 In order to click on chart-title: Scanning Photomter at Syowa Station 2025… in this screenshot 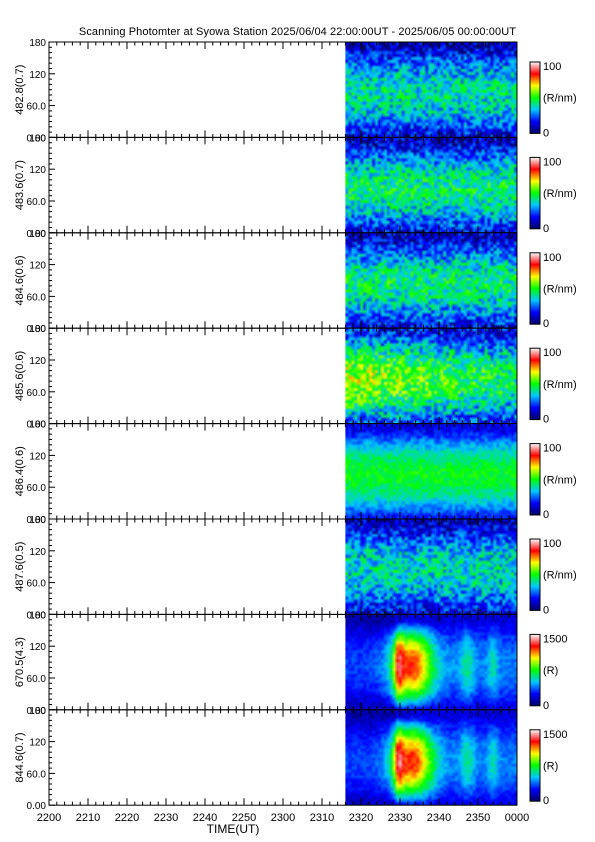, I will do `click(297, 32)`.